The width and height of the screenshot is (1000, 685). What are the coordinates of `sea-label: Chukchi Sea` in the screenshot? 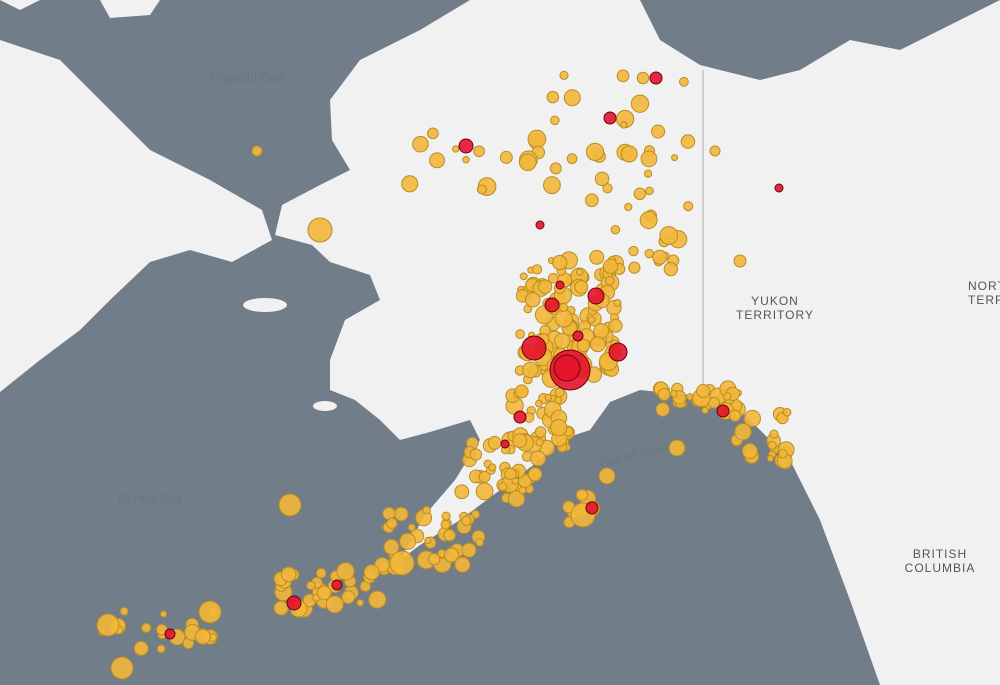 It's located at (247, 77).